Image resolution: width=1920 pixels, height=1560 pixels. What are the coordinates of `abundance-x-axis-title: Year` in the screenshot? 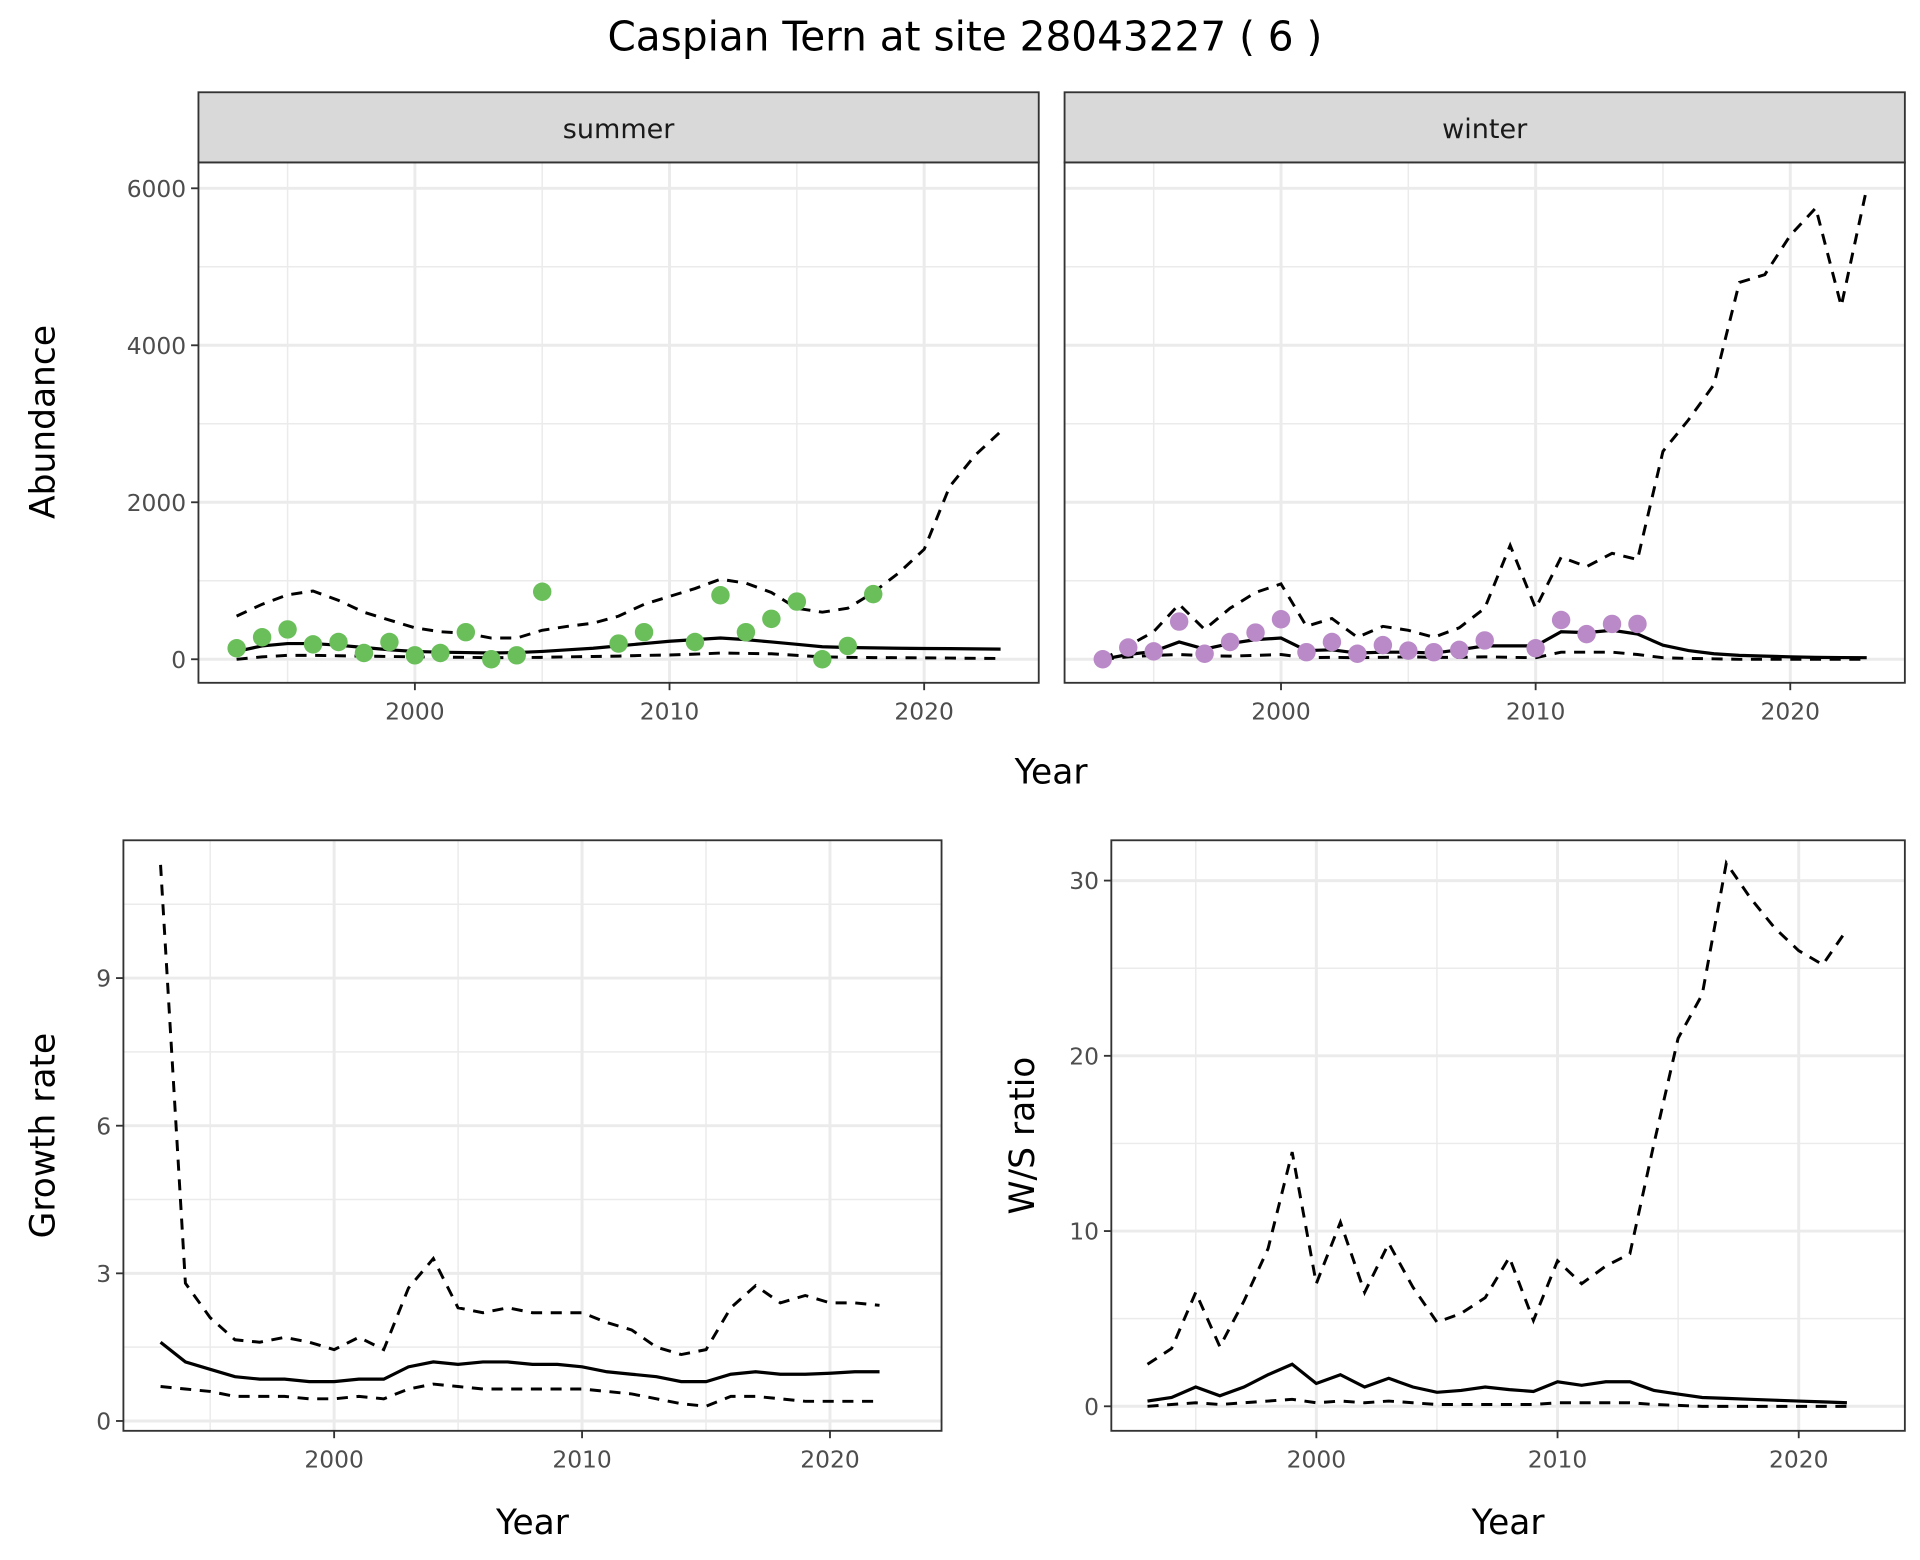 It's located at (1051, 773).